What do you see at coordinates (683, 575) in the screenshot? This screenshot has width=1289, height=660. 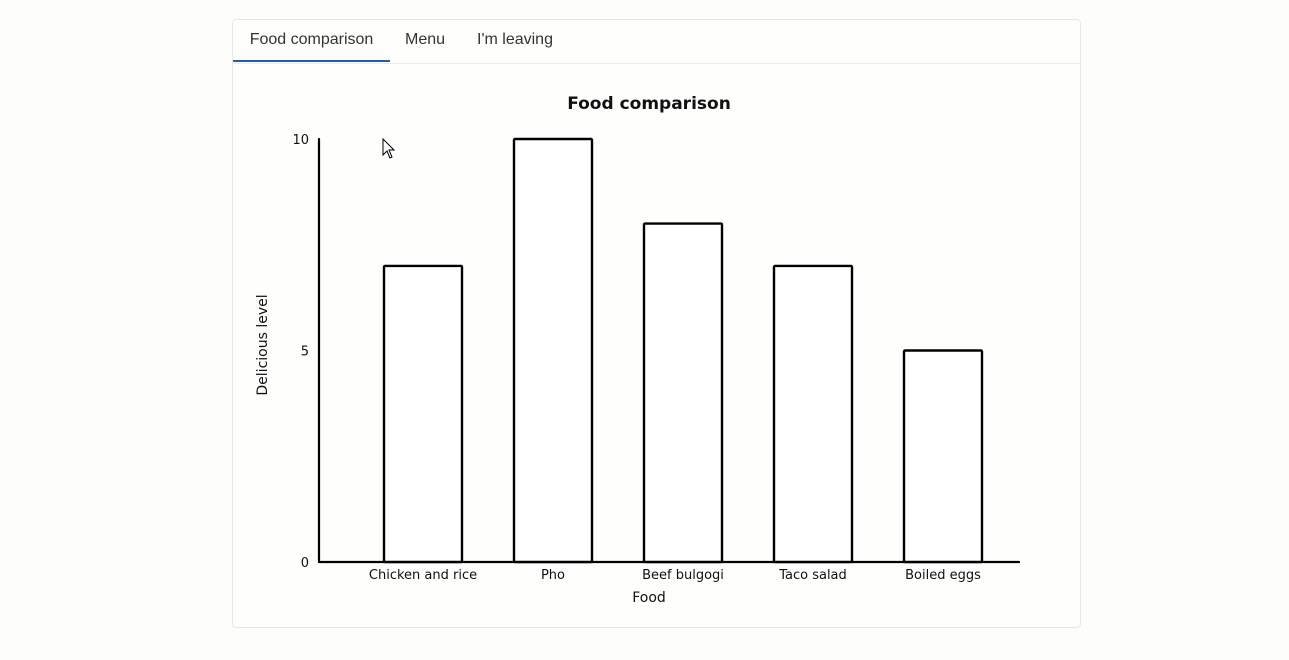 I see `x-tick-label: Beef bulgogi` at bounding box center [683, 575].